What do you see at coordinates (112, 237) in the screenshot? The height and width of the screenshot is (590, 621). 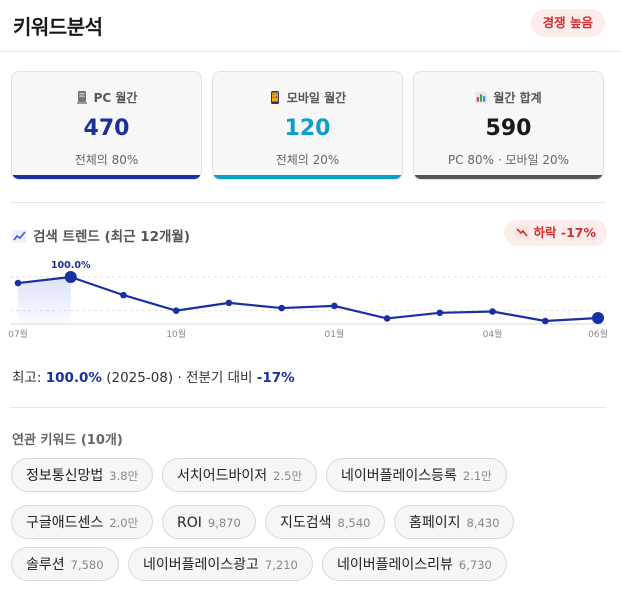 I see `trend-title-text: 검색 트렌드 (최근 12개월)` at bounding box center [112, 237].